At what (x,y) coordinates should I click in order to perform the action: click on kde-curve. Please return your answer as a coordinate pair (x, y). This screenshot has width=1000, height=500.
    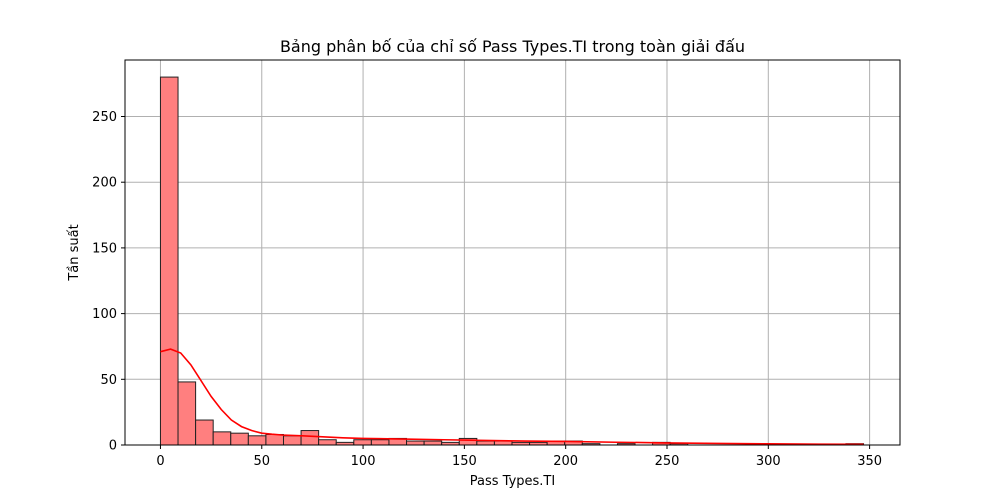
    Looking at the image, I should click on (512, 397).